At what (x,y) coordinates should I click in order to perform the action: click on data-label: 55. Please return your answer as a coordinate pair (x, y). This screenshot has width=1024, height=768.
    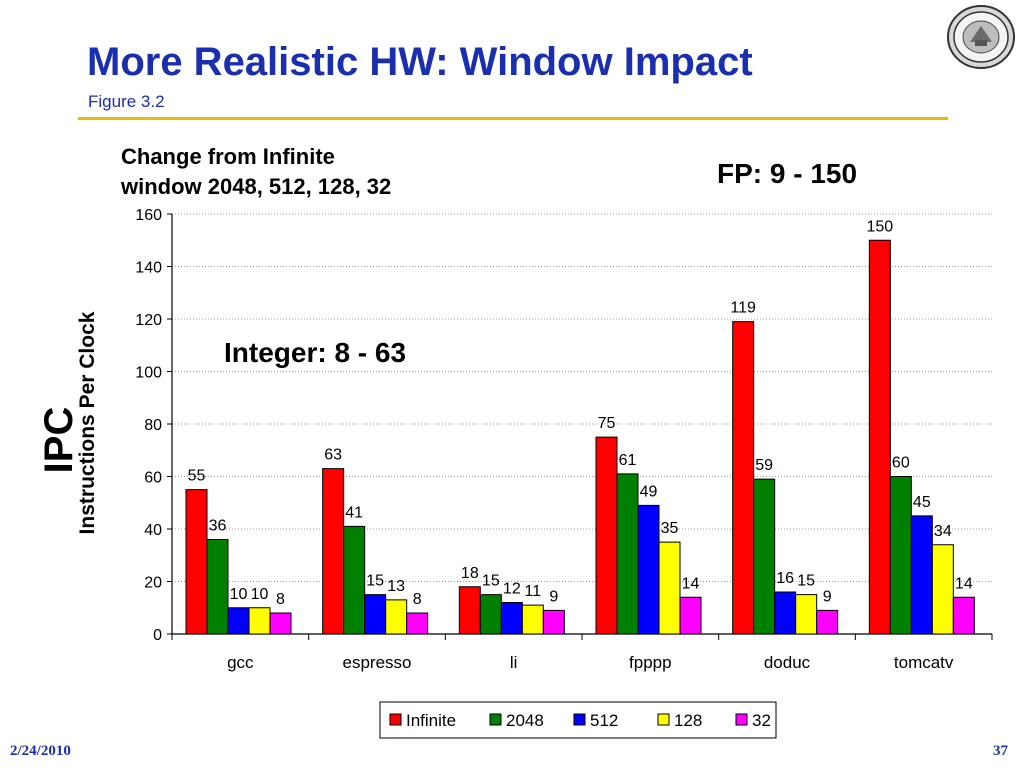
    Looking at the image, I should click on (197, 476).